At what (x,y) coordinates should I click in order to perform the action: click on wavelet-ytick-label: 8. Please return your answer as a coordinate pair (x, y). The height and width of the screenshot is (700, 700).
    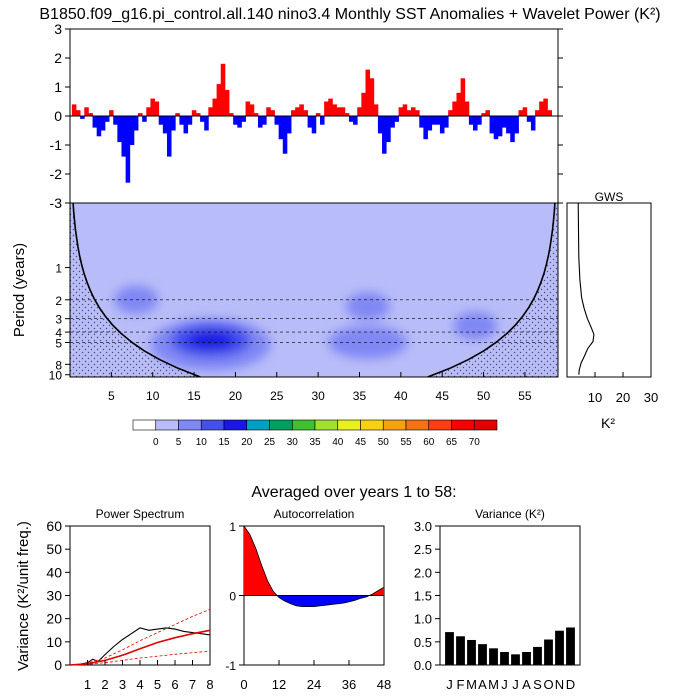
    Looking at the image, I should click on (58, 365).